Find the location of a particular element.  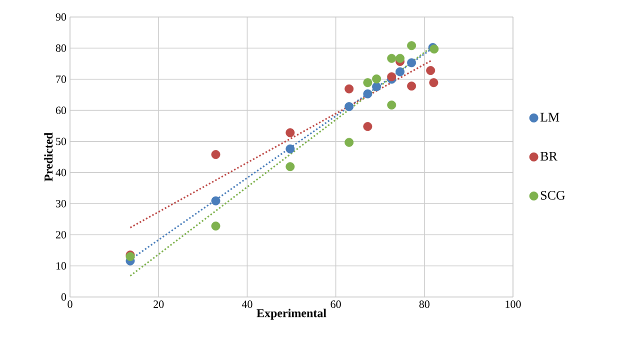

legend-label: LM is located at coordinates (550, 117).